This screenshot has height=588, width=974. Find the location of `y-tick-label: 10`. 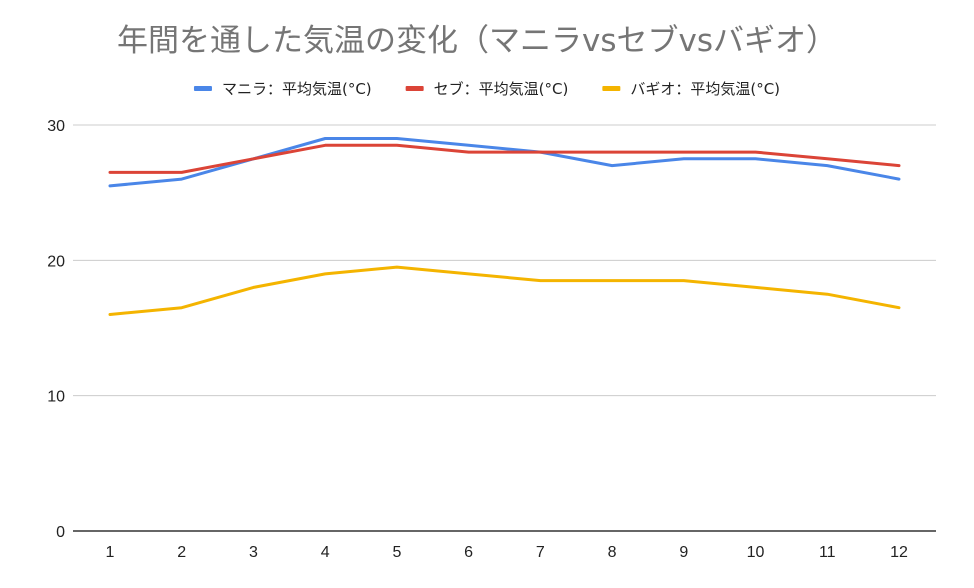

y-tick-label: 10 is located at coordinates (56, 397).